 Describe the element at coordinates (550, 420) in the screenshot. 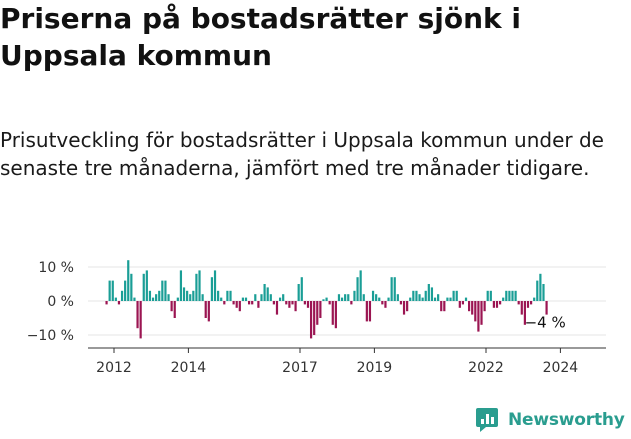

I see `newsworthy-logo: Newsworthy` at that location.